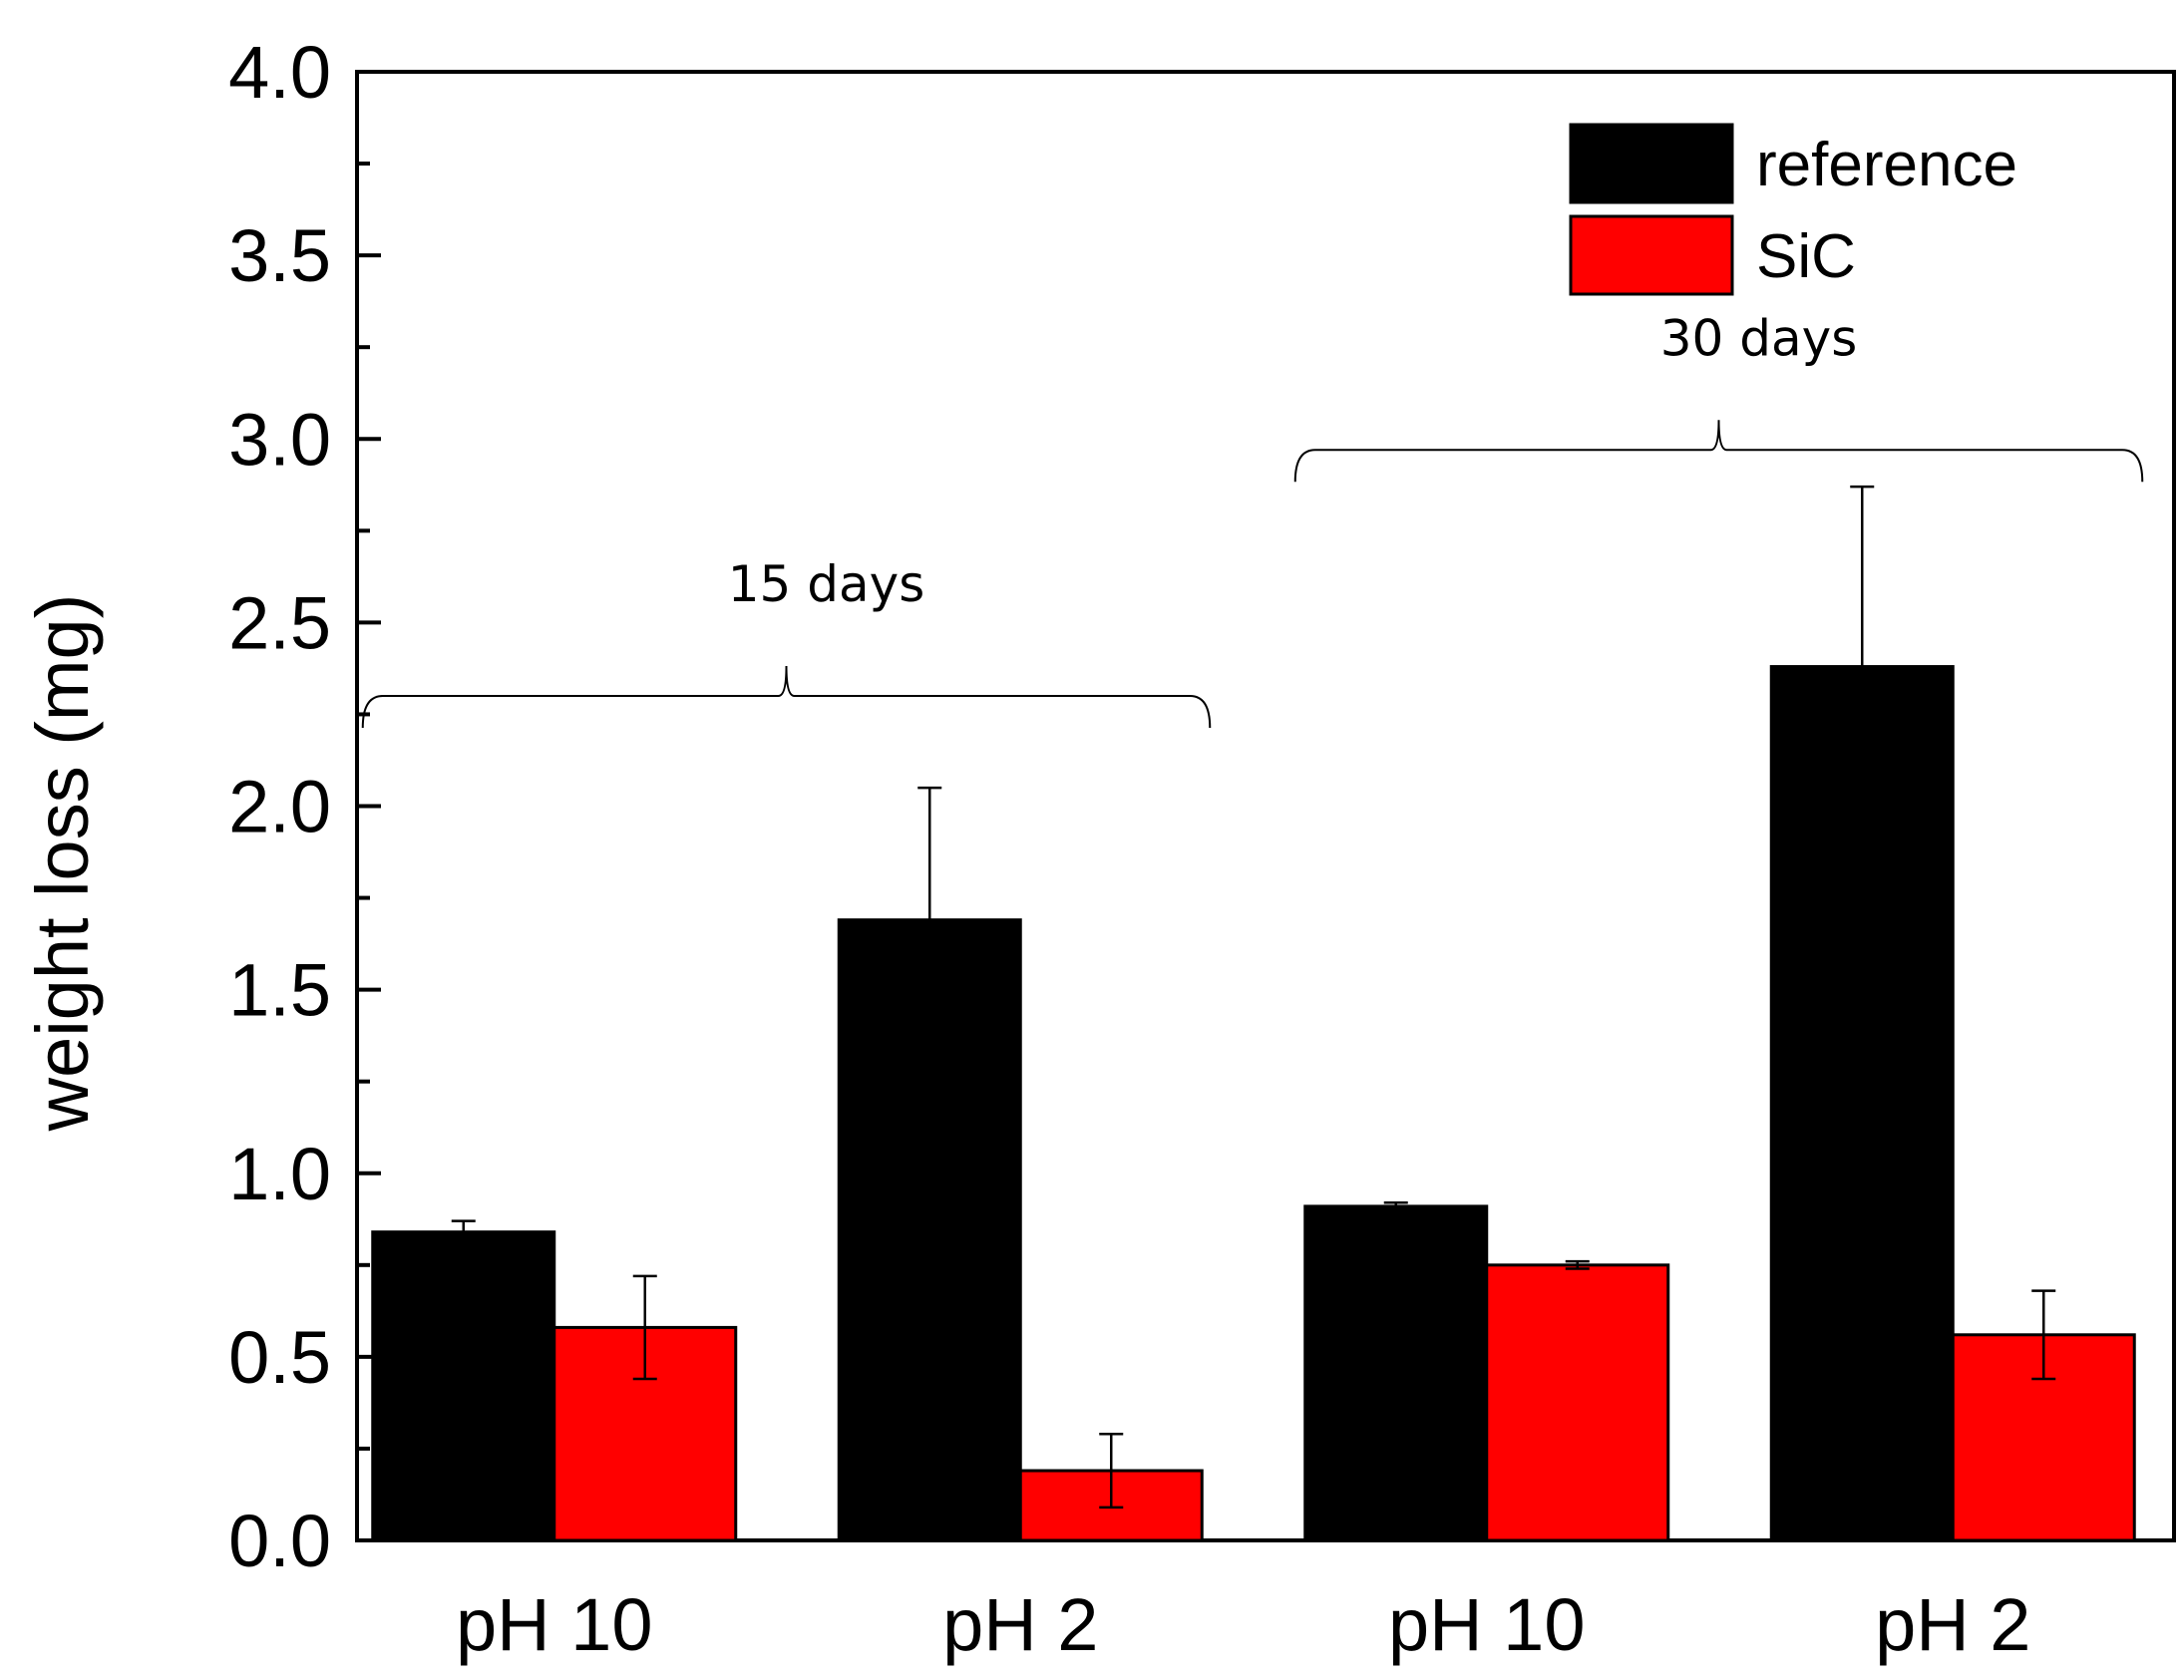 This screenshot has width=2184, height=1680. What do you see at coordinates (1651, 255) in the screenshot?
I see `legend-swatch-sic` at bounding box center [1651, 255].